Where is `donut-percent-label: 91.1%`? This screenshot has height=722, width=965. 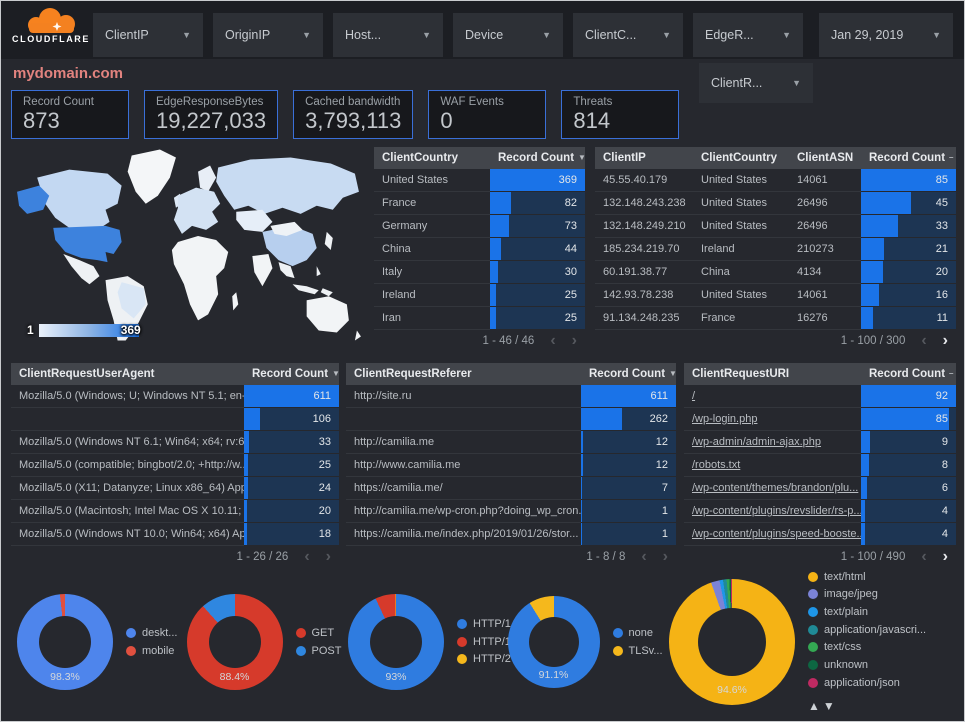
donut-percent-label: 91.1% is located at coordinates (553, 675).